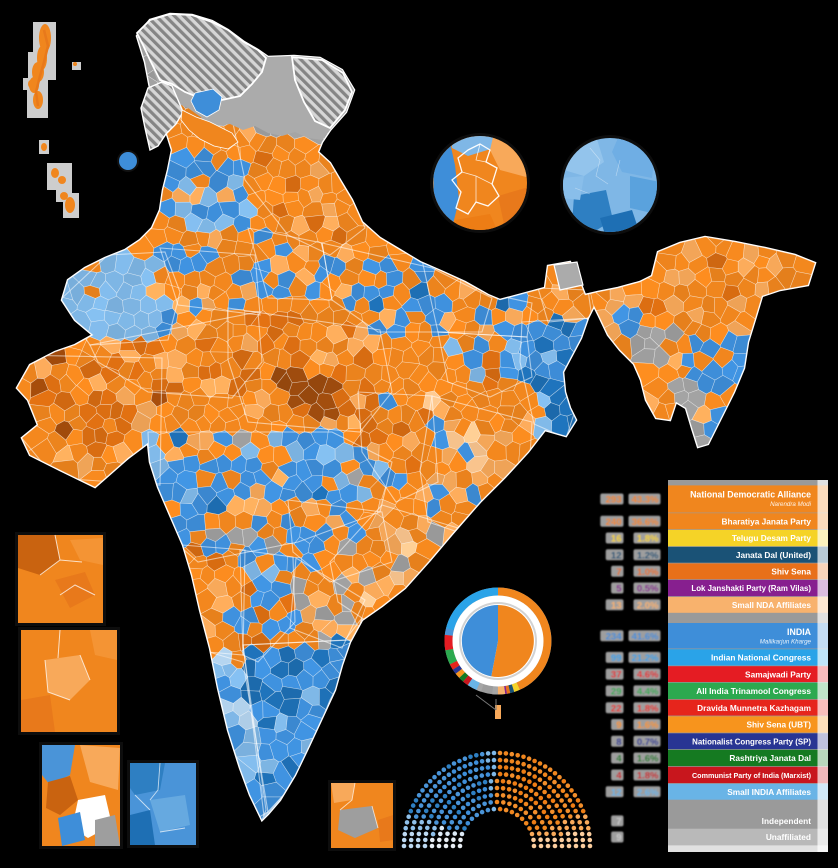 Image resolution: width=838 pixels, height=868 pixels. What do you see at coordinates (616, 539) in the screenshot?
I see `svg-text: 16` at bounding box center [616, 539].